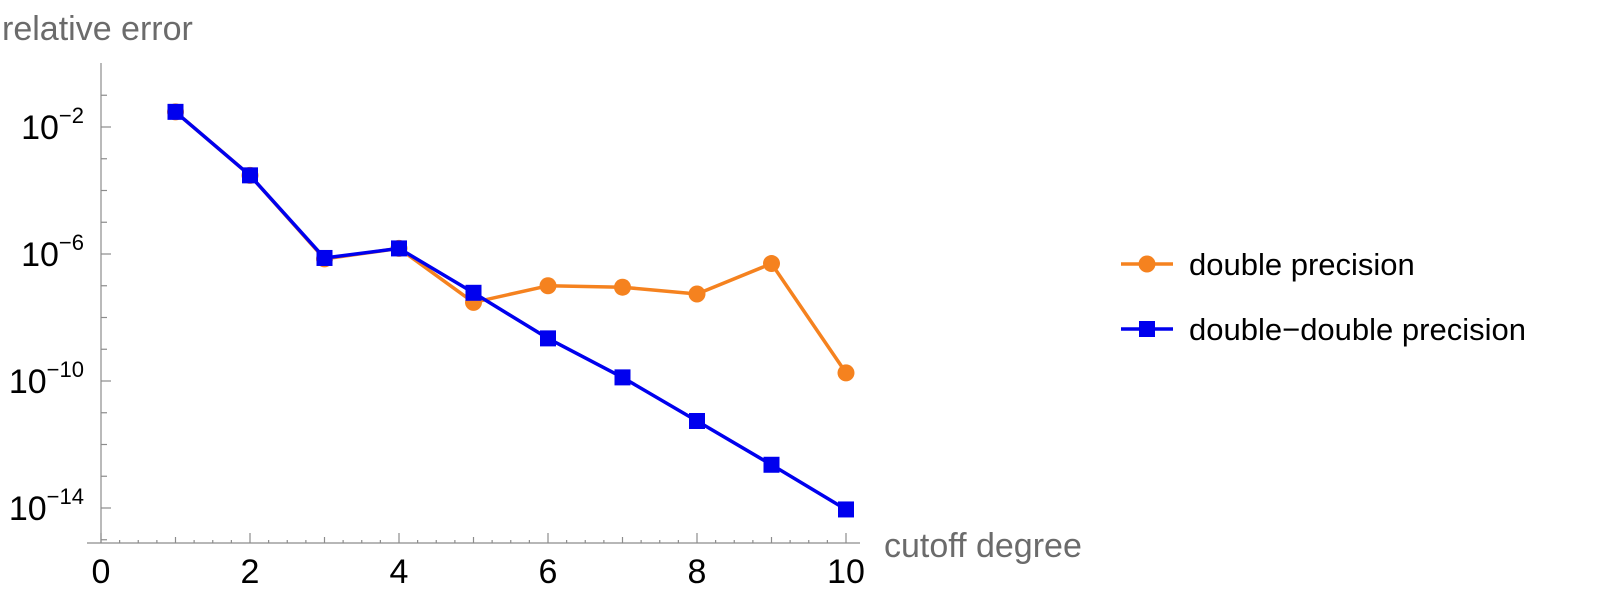 The height and width of the screenshot is (608, 1606). What do you see at coordinates (250, 572) in the screenshot?
I see `x-tick-label: 2` at bounding box center [250, 572].